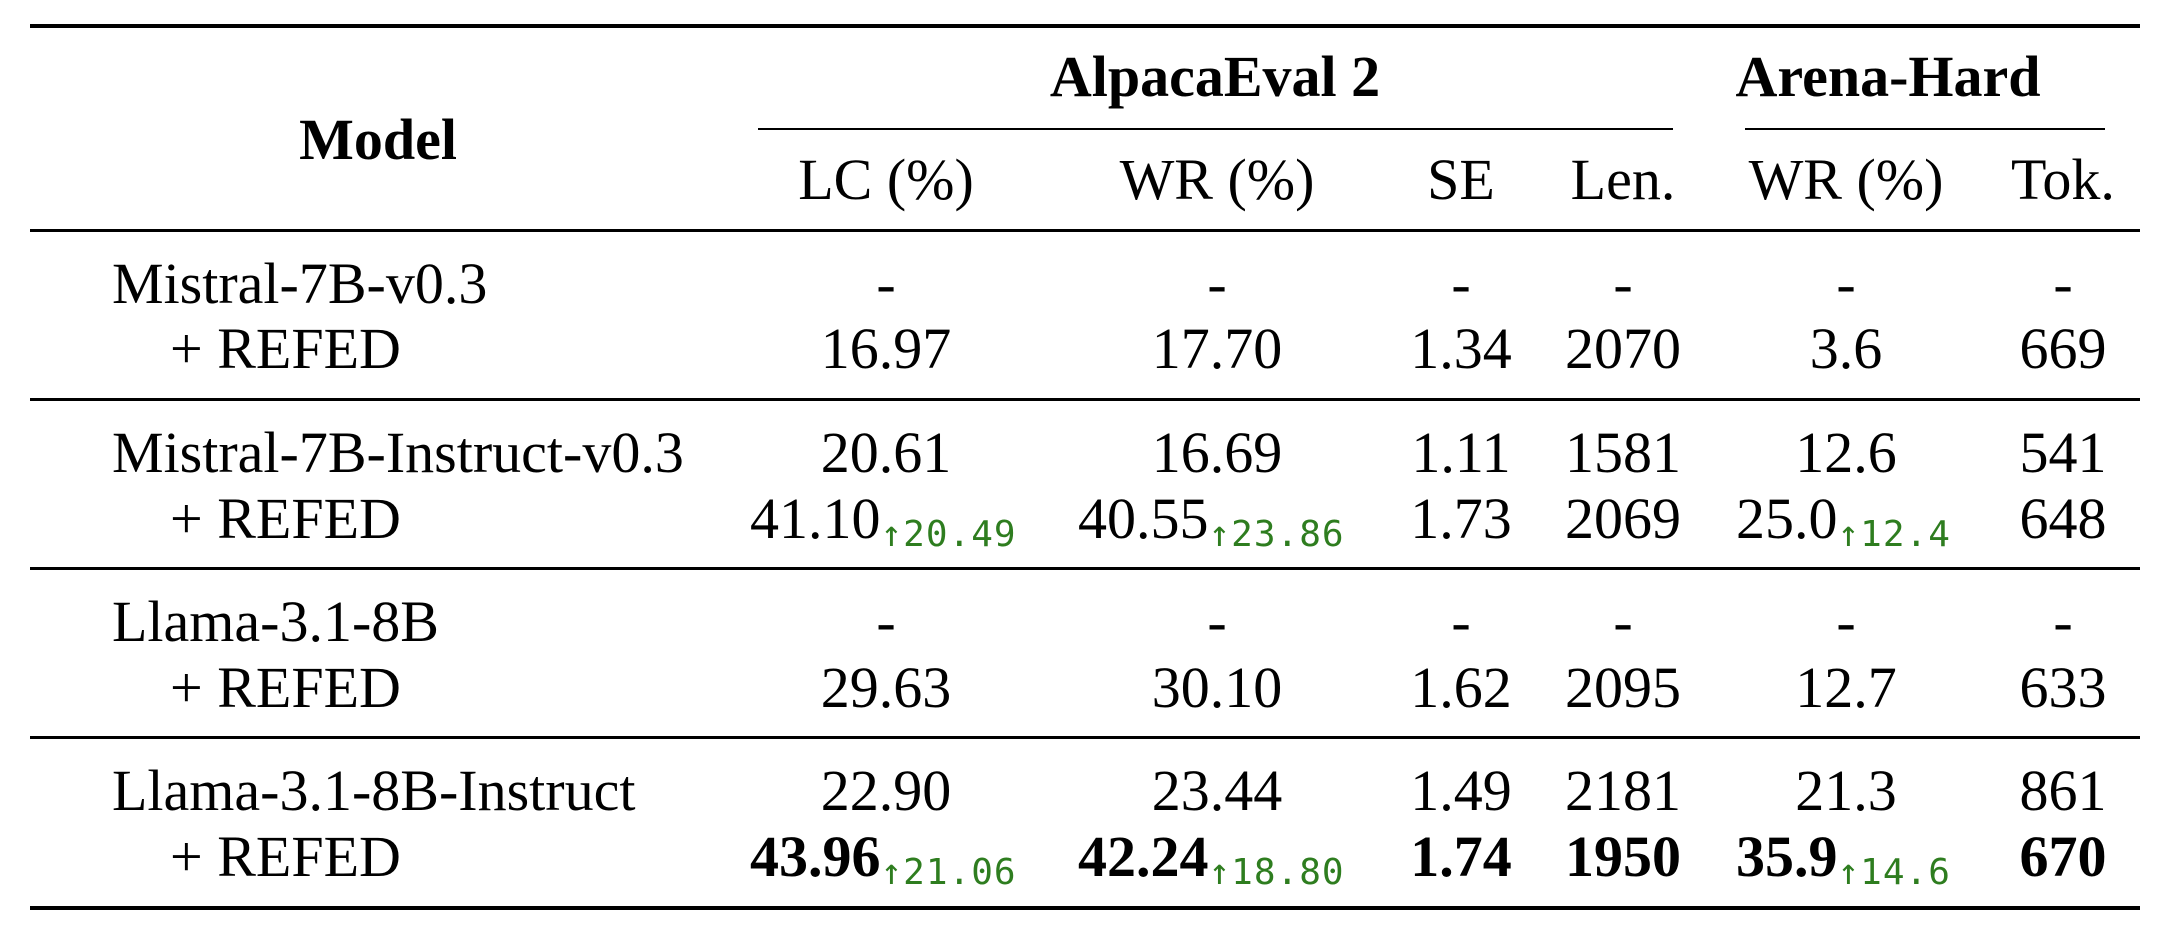 The height and width of the screenshot is (928, 2170). Describe the element at coordinates (2063, 518) in the screenshot. I see `table-cell: 648` at that location.